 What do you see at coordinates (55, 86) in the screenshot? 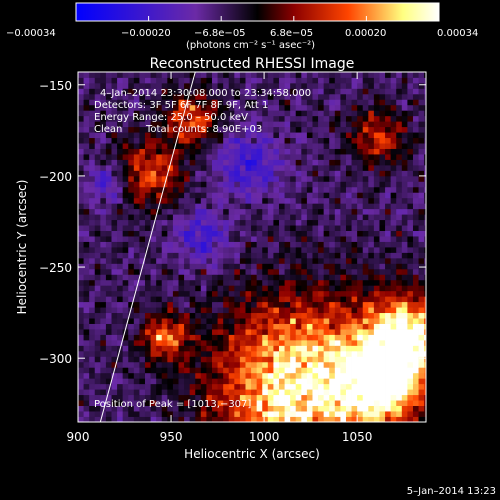
I see `y-tick-label: −150` at bounding box center [55, 86].